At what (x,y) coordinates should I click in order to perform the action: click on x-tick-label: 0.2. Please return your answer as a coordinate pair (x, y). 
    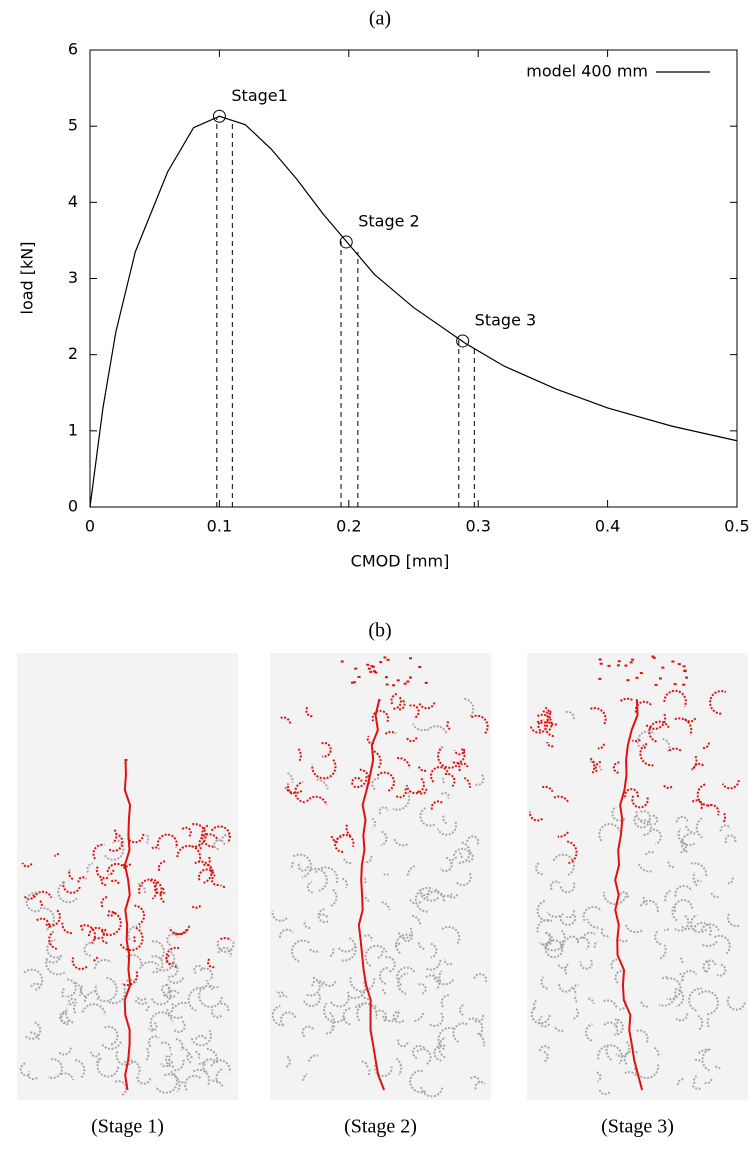
    Looking at the image, I should click on (348, 526).